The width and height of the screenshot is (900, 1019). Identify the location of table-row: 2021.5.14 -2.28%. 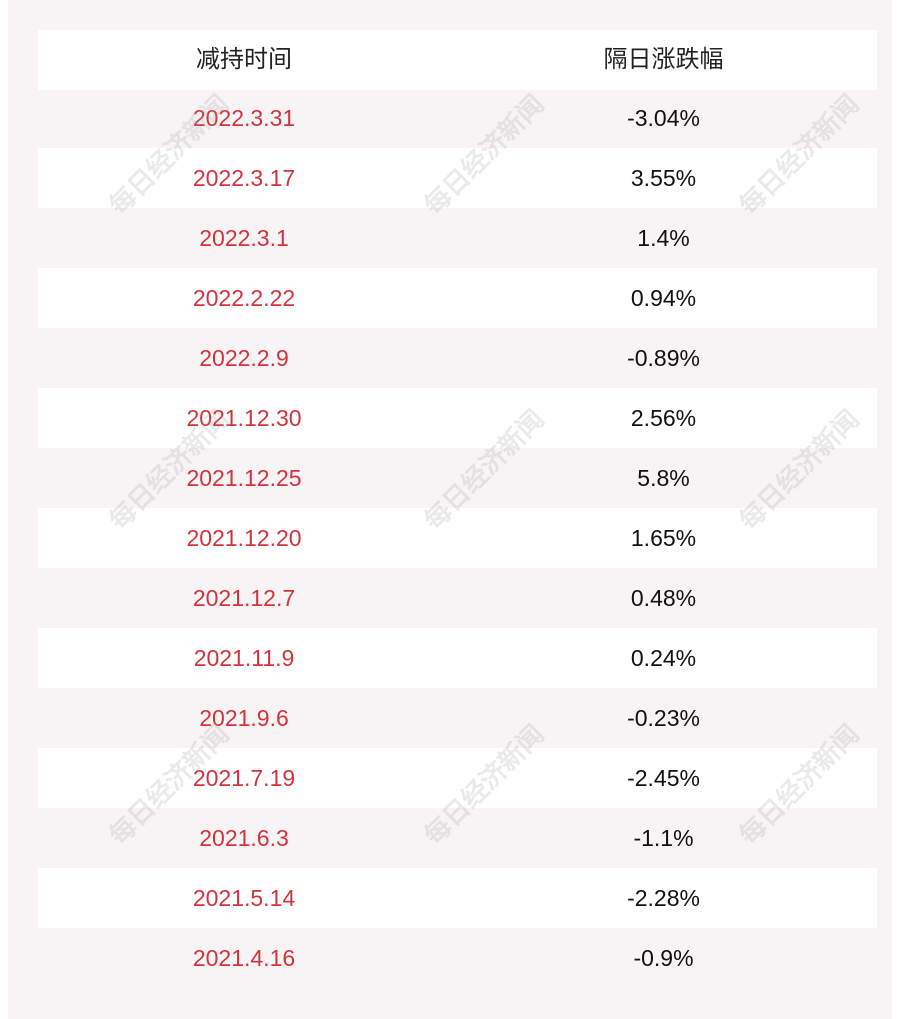
(457, 898).